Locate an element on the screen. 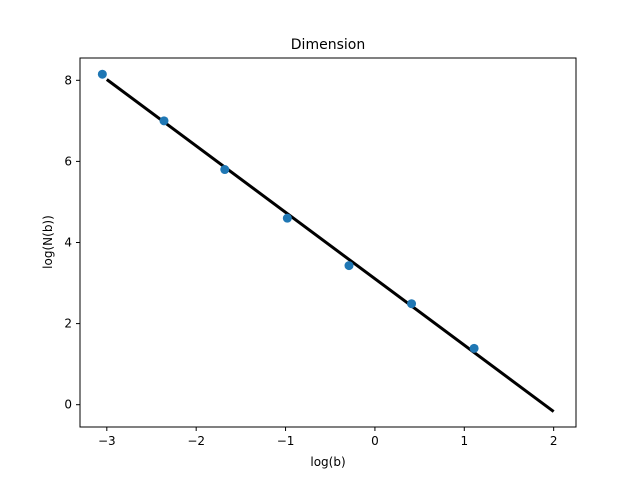 This screenshot has width=640, height=480. x-tick-label: −2 is located at coordinates (196, 441).